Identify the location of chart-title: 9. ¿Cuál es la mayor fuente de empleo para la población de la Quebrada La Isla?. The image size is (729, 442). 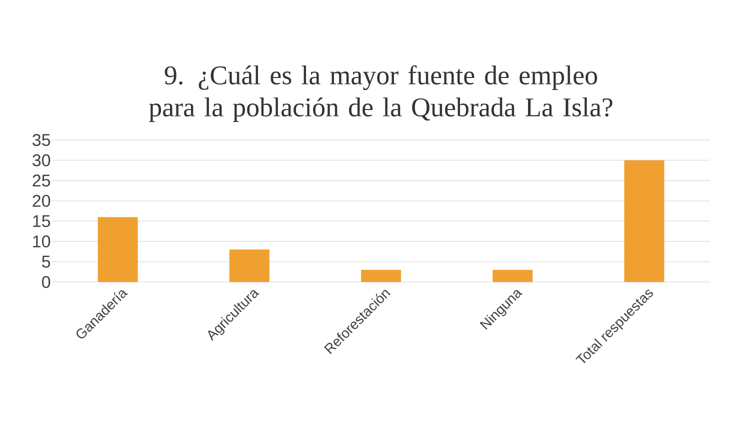
(380, 93).